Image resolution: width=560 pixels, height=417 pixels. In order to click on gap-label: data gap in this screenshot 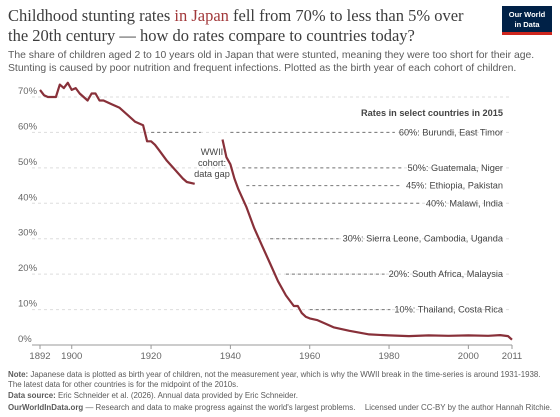, I will do `click(212, 174)`.